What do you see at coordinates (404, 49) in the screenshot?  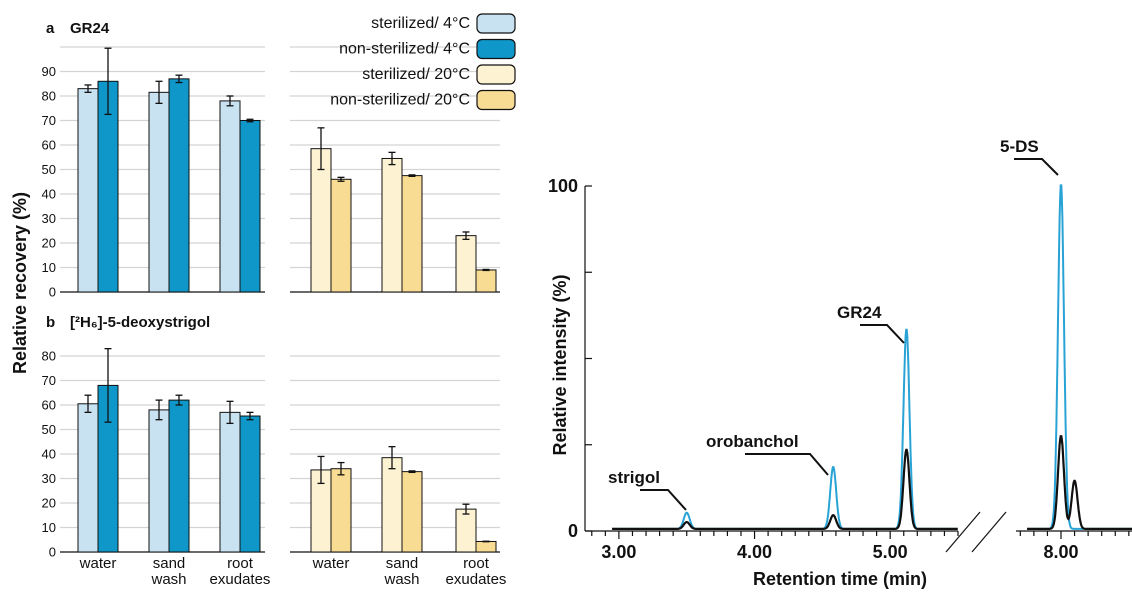 I see `legend-label: non-sterilized/ 4°C` at bounding box center [404, 49].